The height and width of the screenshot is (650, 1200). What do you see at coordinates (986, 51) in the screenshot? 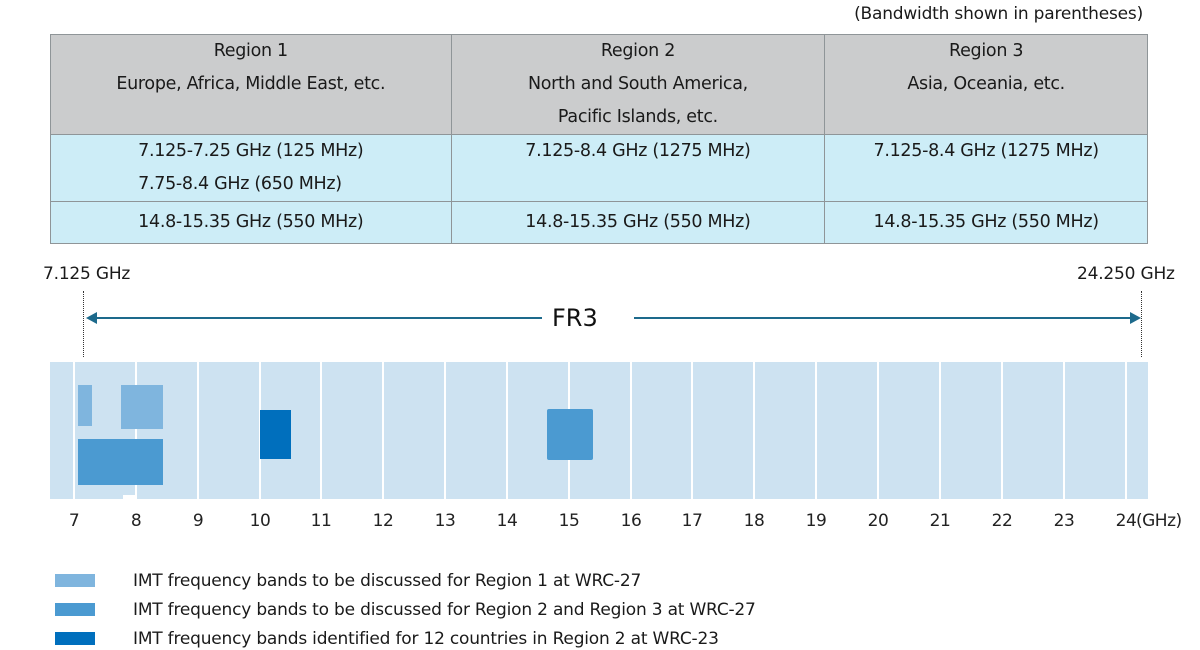
I see `region-title: Region 3` at bounding box center [986, 51].